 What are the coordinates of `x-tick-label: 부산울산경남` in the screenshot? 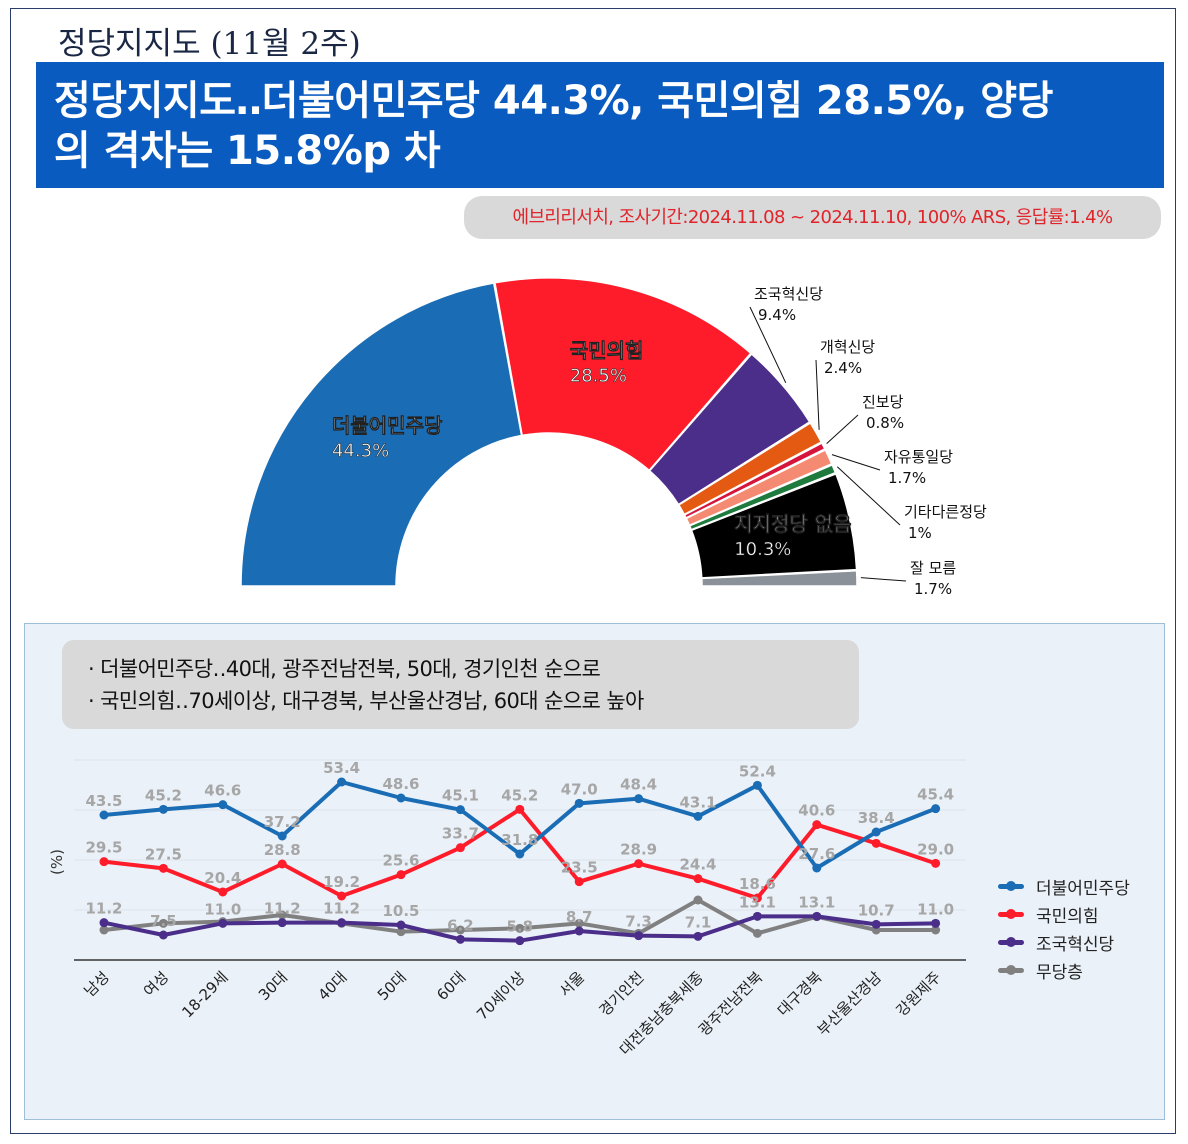 It's located at (849, 1003).